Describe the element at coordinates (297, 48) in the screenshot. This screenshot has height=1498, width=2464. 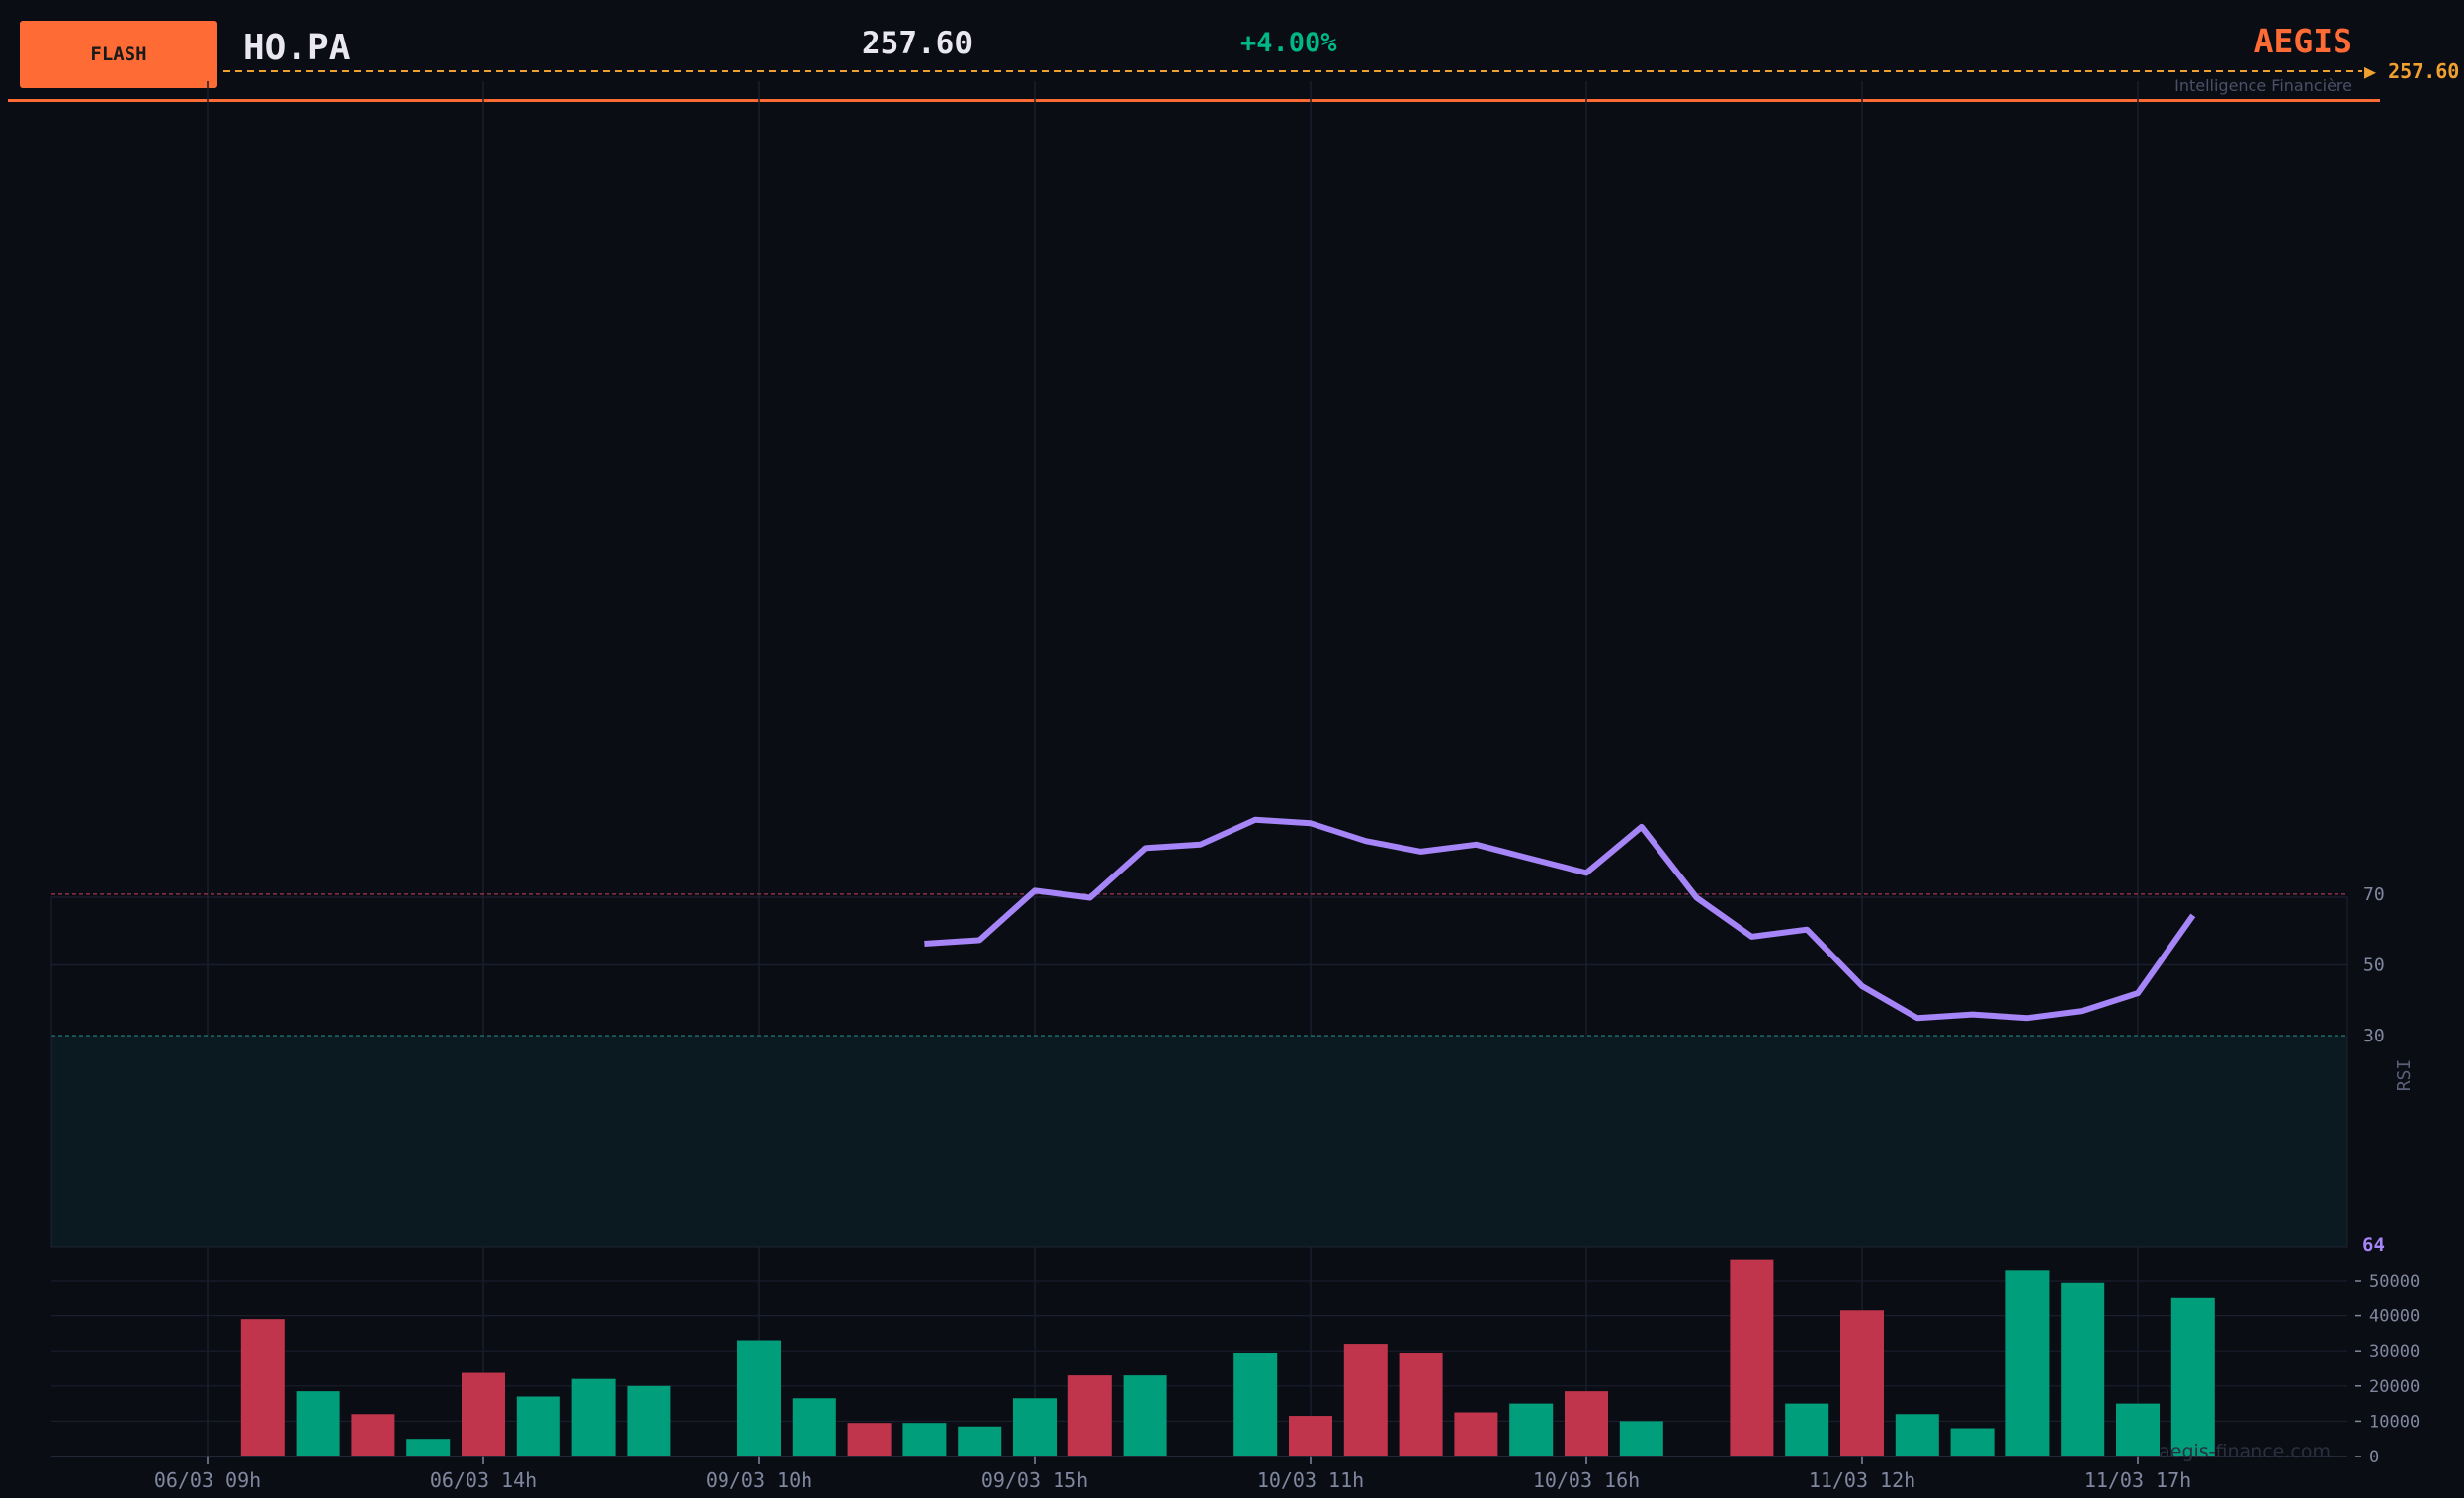
I see `ticker-symbol: HO.PA` at that location.